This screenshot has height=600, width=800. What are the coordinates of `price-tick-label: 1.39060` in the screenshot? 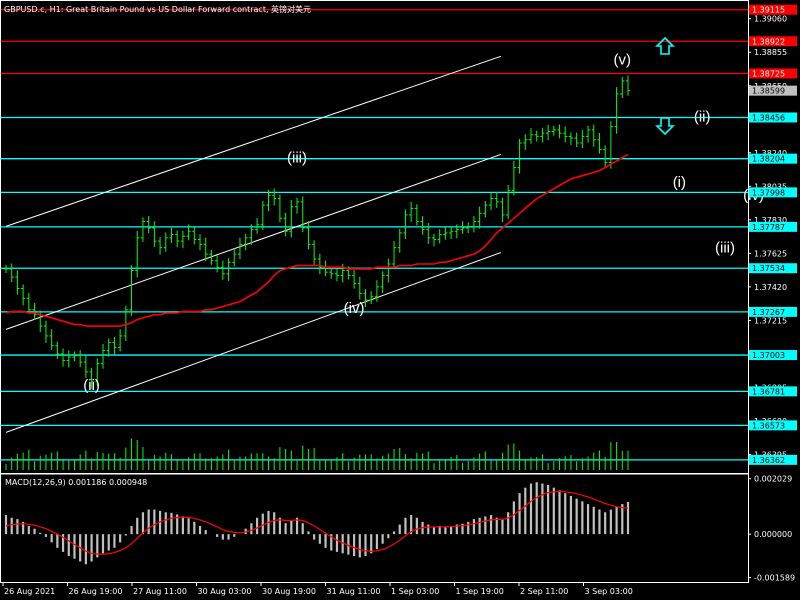 It's located at (770, 19).